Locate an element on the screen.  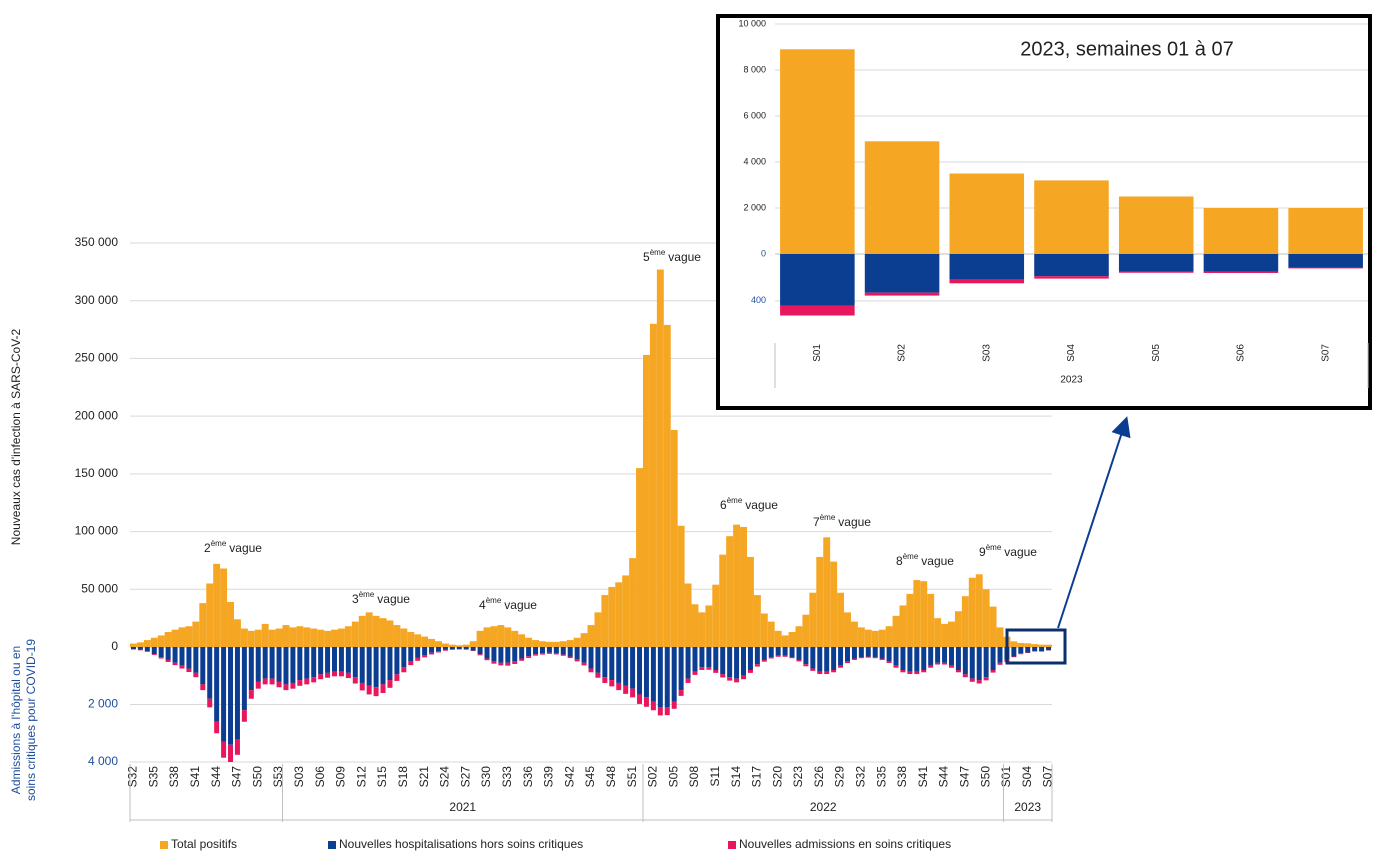
x-tick-label: S06 is located at coordinates (320, 777).